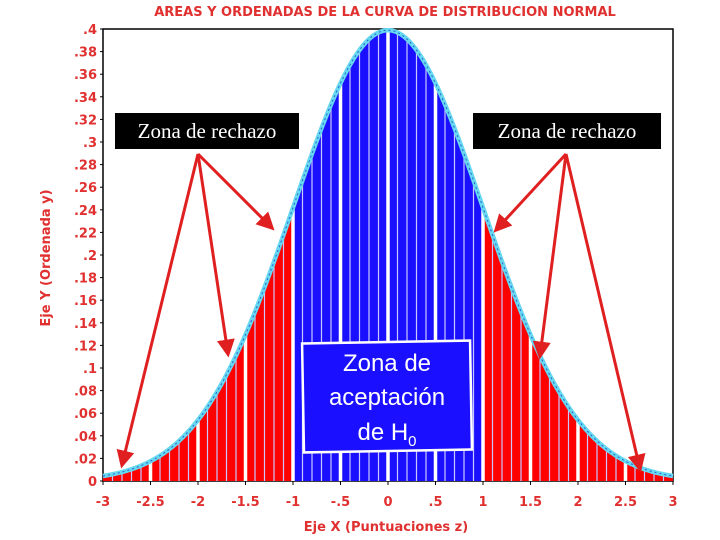  What do you see at coordinates (85, 75) in the screenshot?
I see `y-tick-label: .36` at bounding box center [85, 75].